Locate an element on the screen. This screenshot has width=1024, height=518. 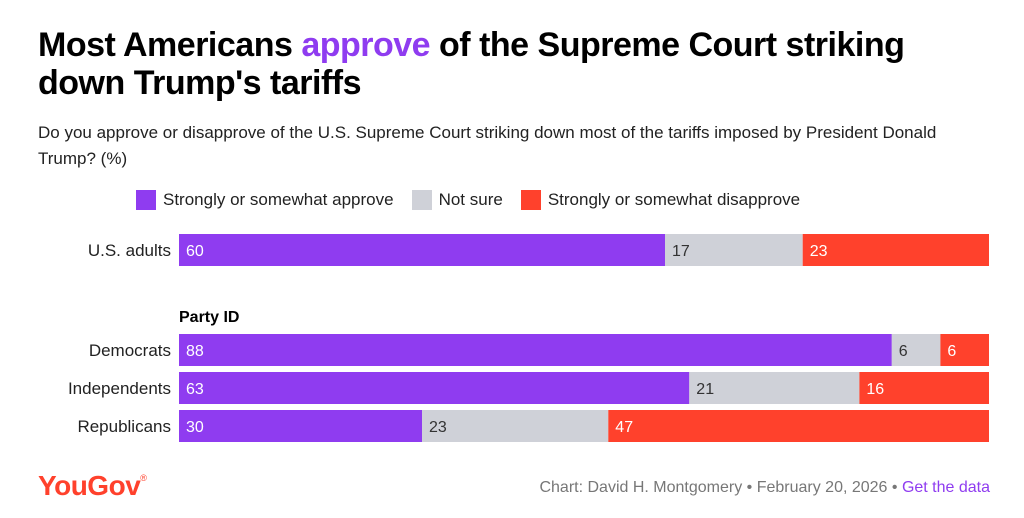
bar-democrats-approve is located at coordinates (535, 350).